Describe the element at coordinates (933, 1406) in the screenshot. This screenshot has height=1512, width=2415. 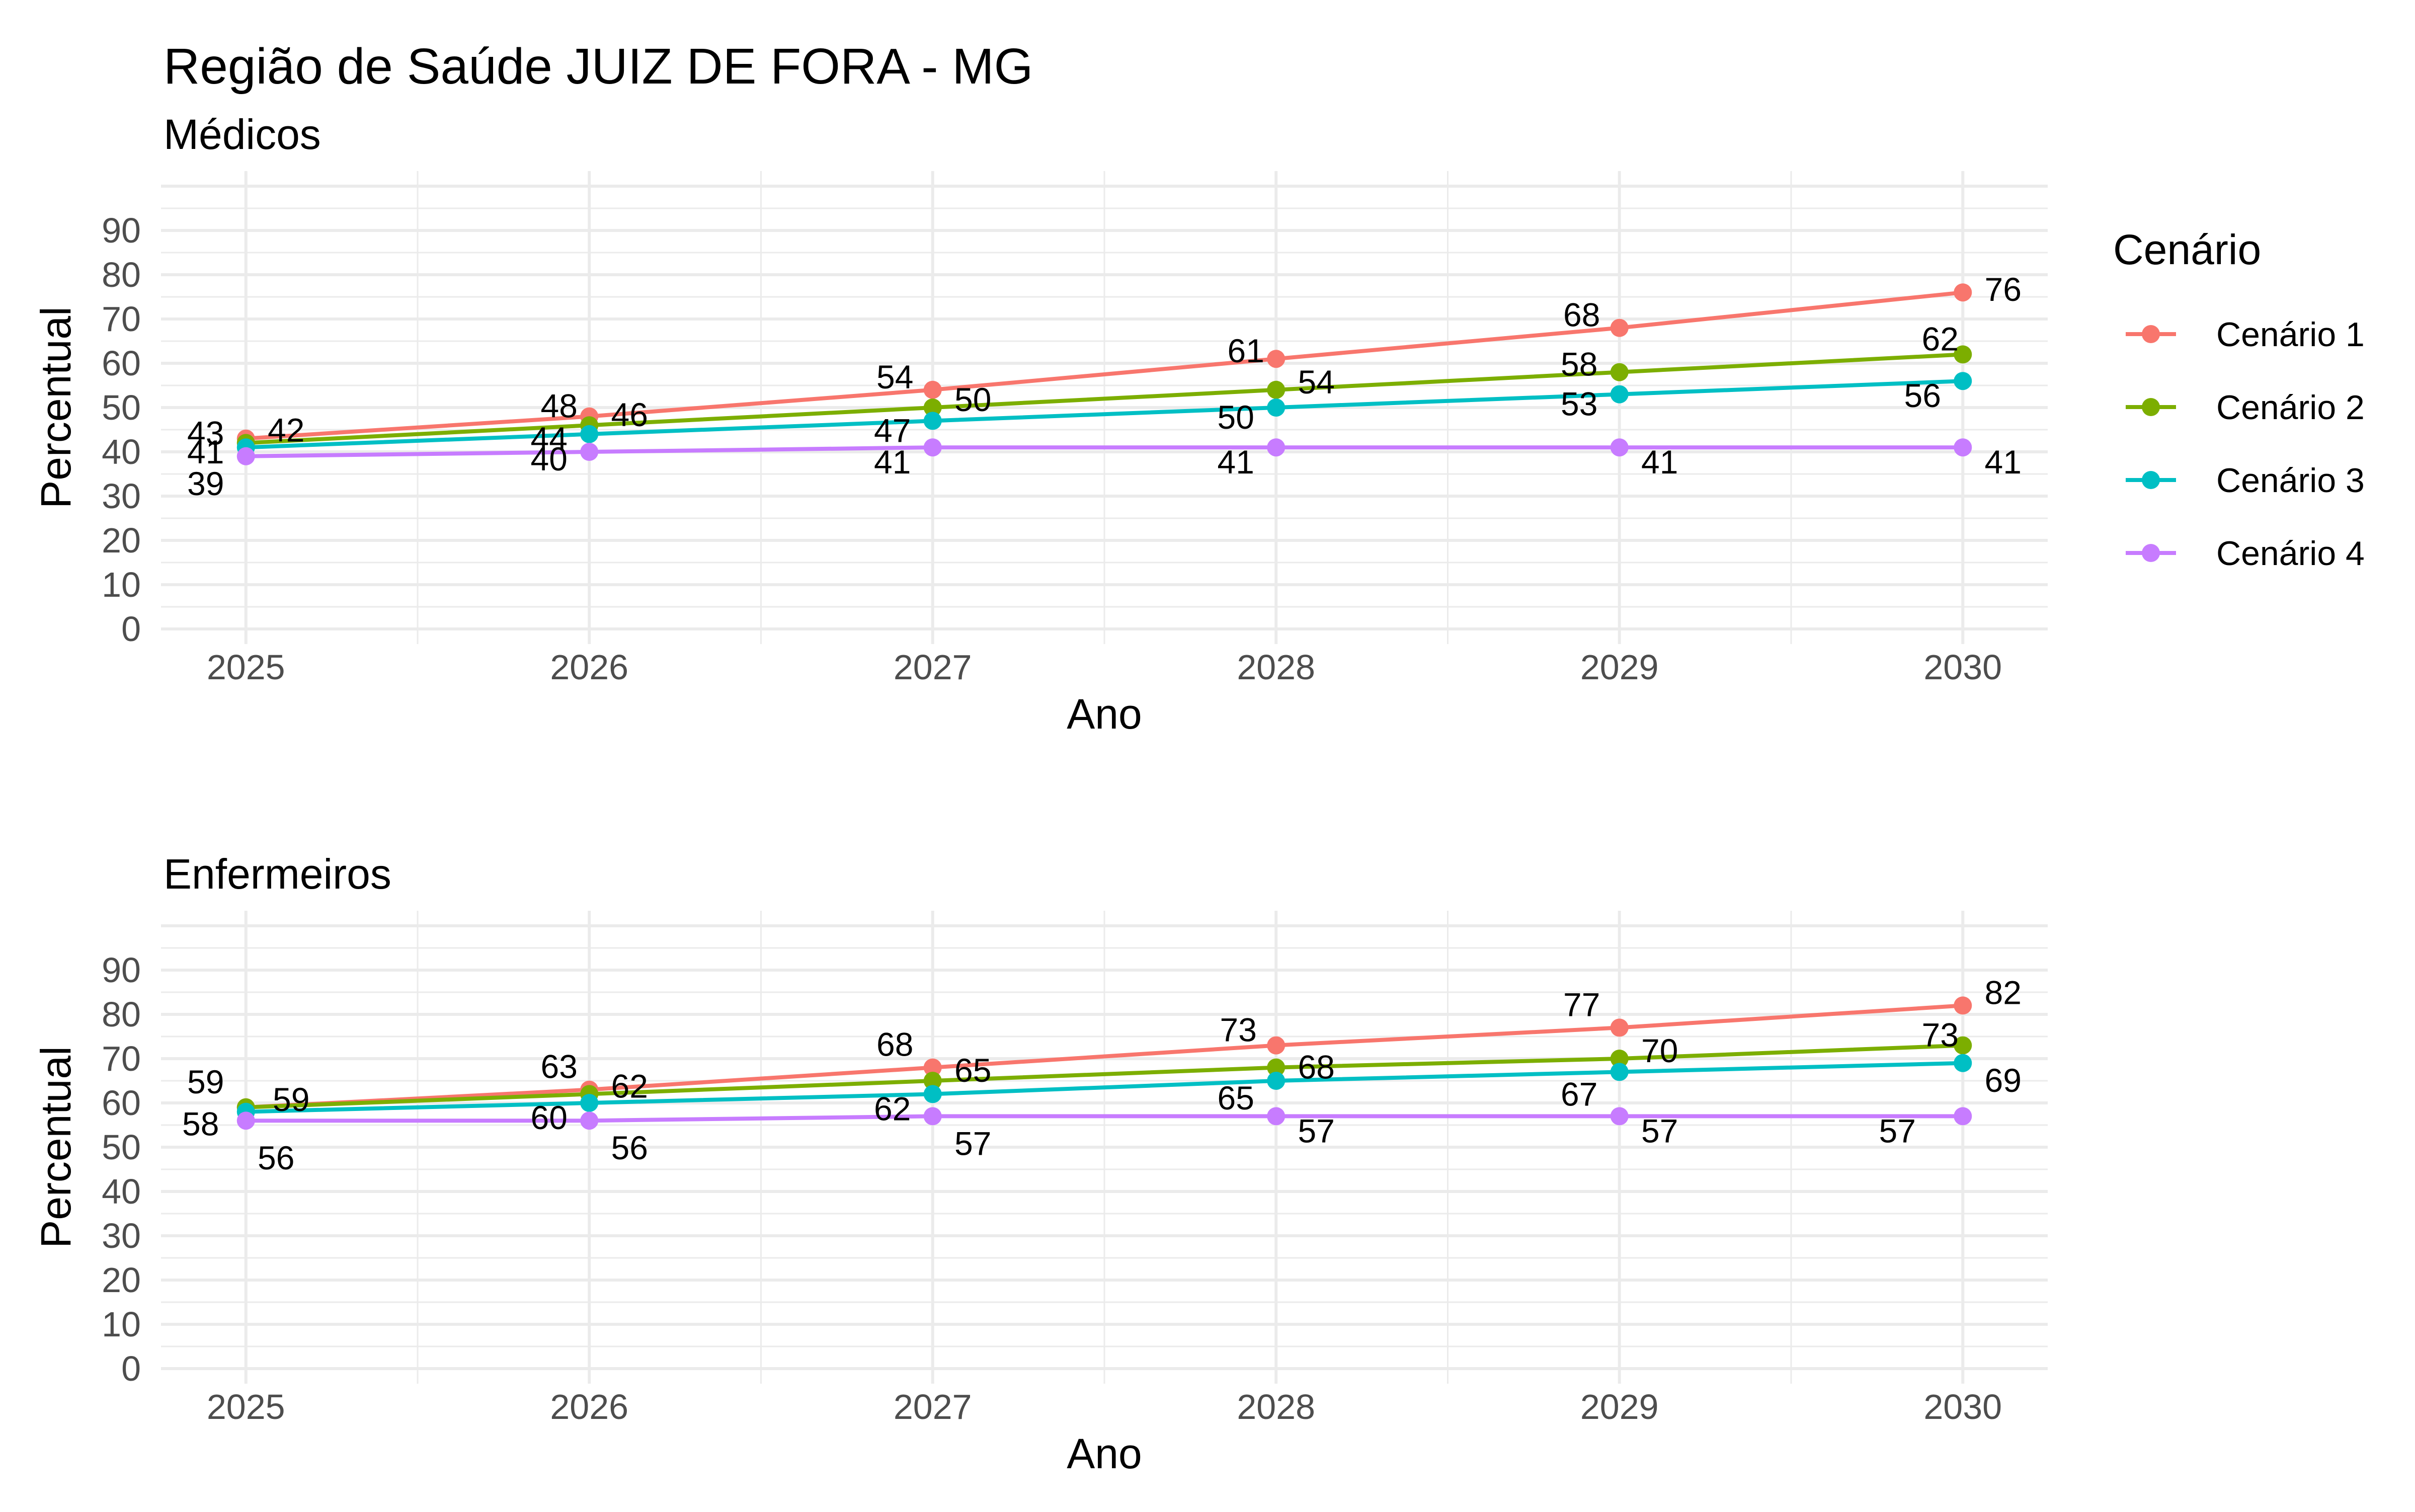
I see `x-tick-label: 2027` at that location.